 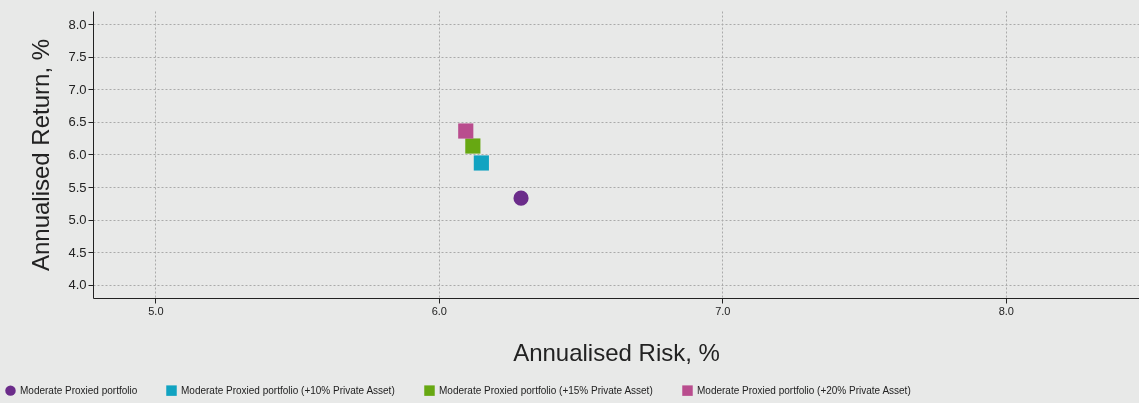 I want to click on y-axis-title: Annualised Return, %, so click(x=41, y=155).